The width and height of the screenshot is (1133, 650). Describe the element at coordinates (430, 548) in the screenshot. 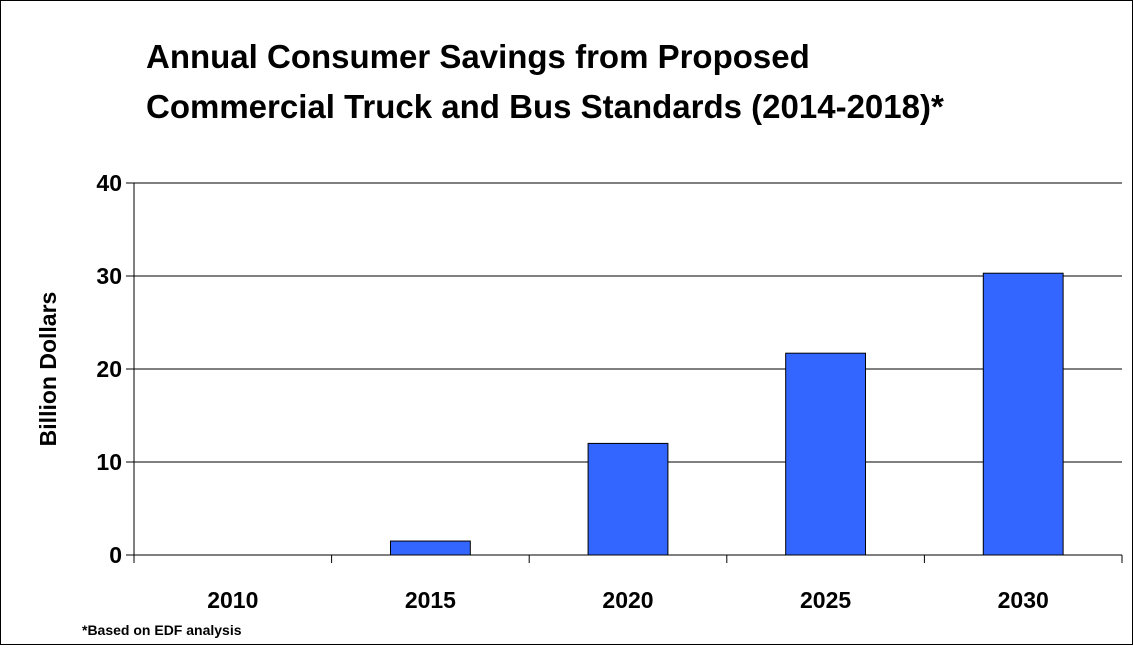

I see `bar-2015` at that location.